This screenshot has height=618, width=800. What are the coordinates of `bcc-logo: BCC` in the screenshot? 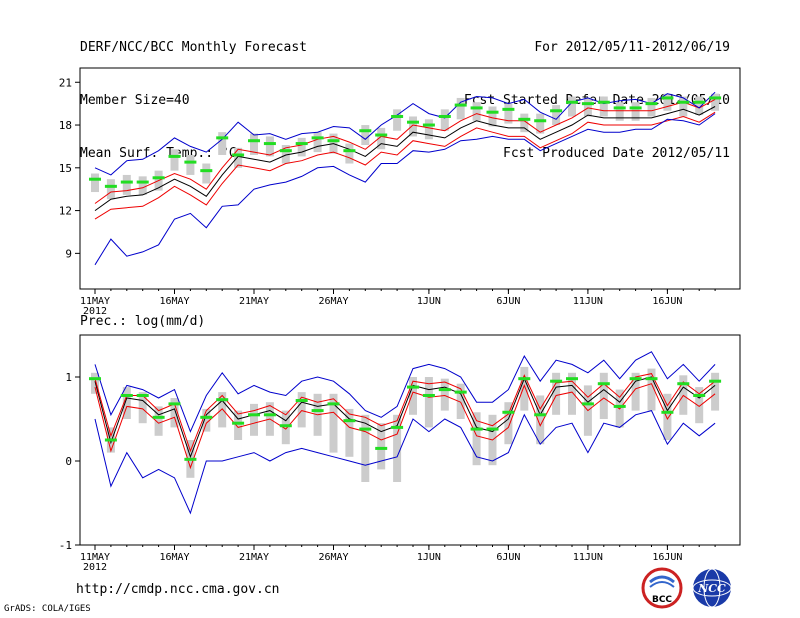 It's located at (662, 588).